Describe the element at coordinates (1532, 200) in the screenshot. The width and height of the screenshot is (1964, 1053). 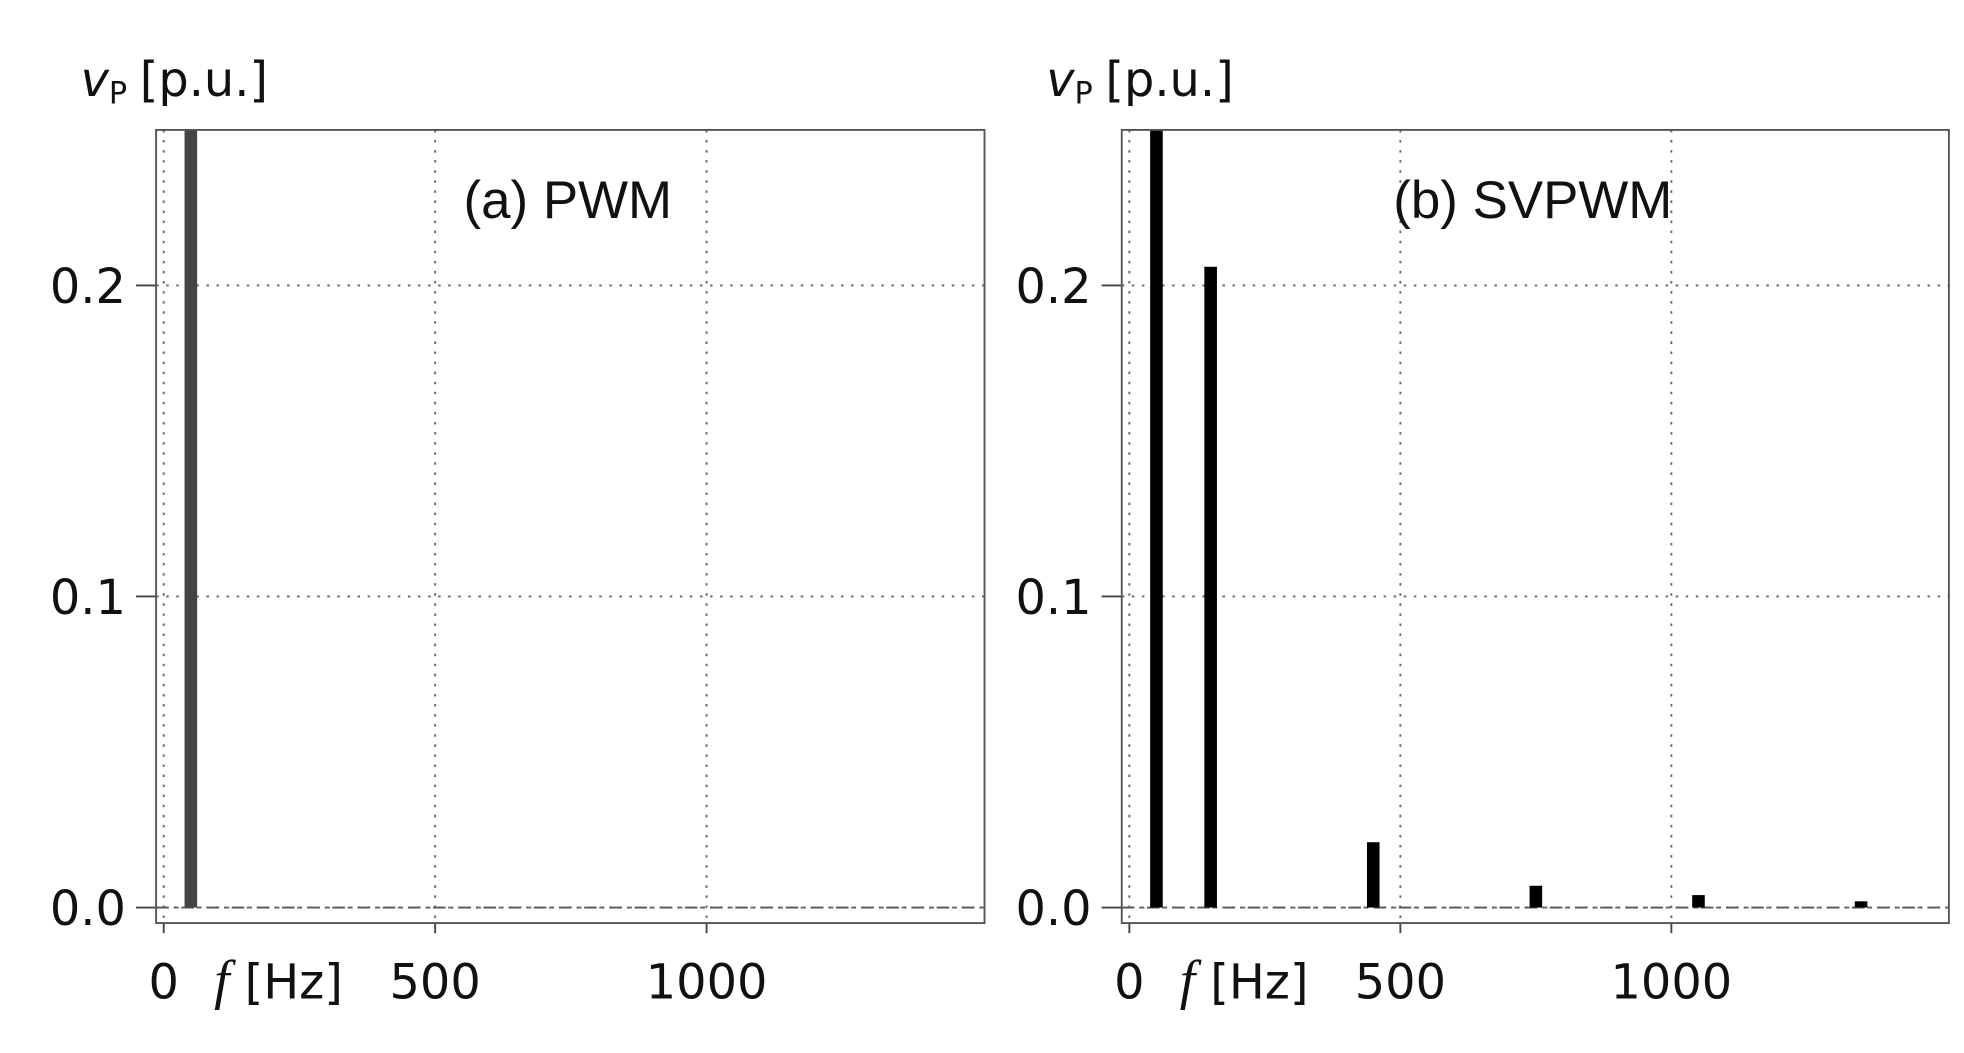
I see `chart-title: (b) SVPWM` at that location.